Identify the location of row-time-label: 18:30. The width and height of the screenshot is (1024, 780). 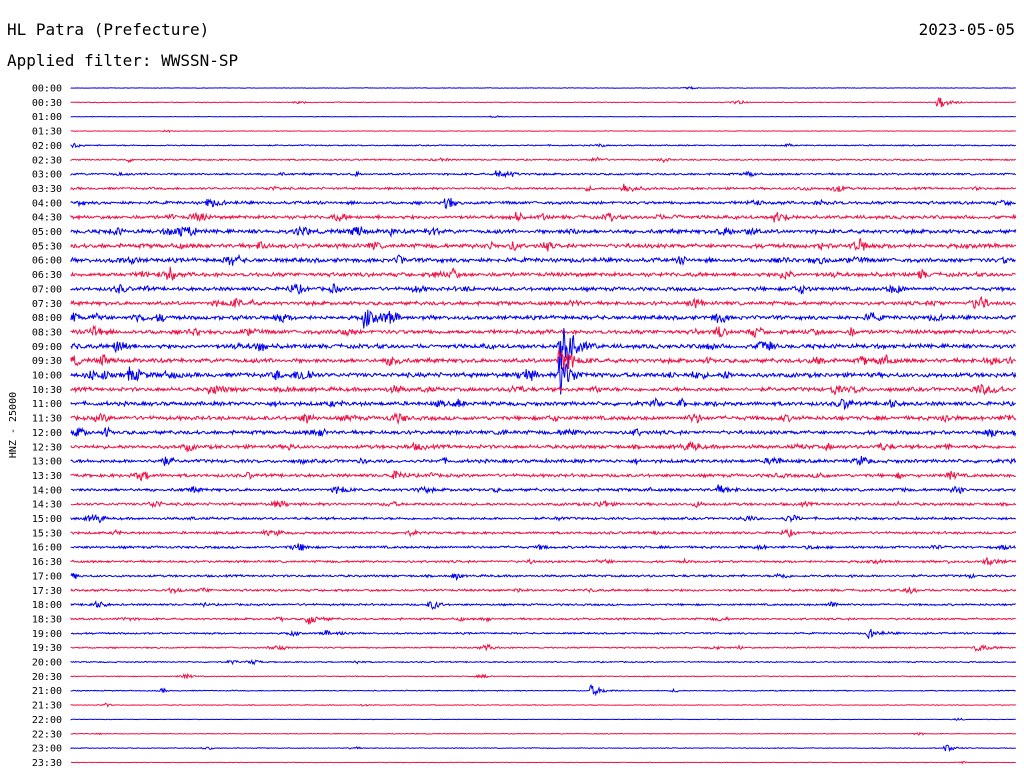
(47, 619).